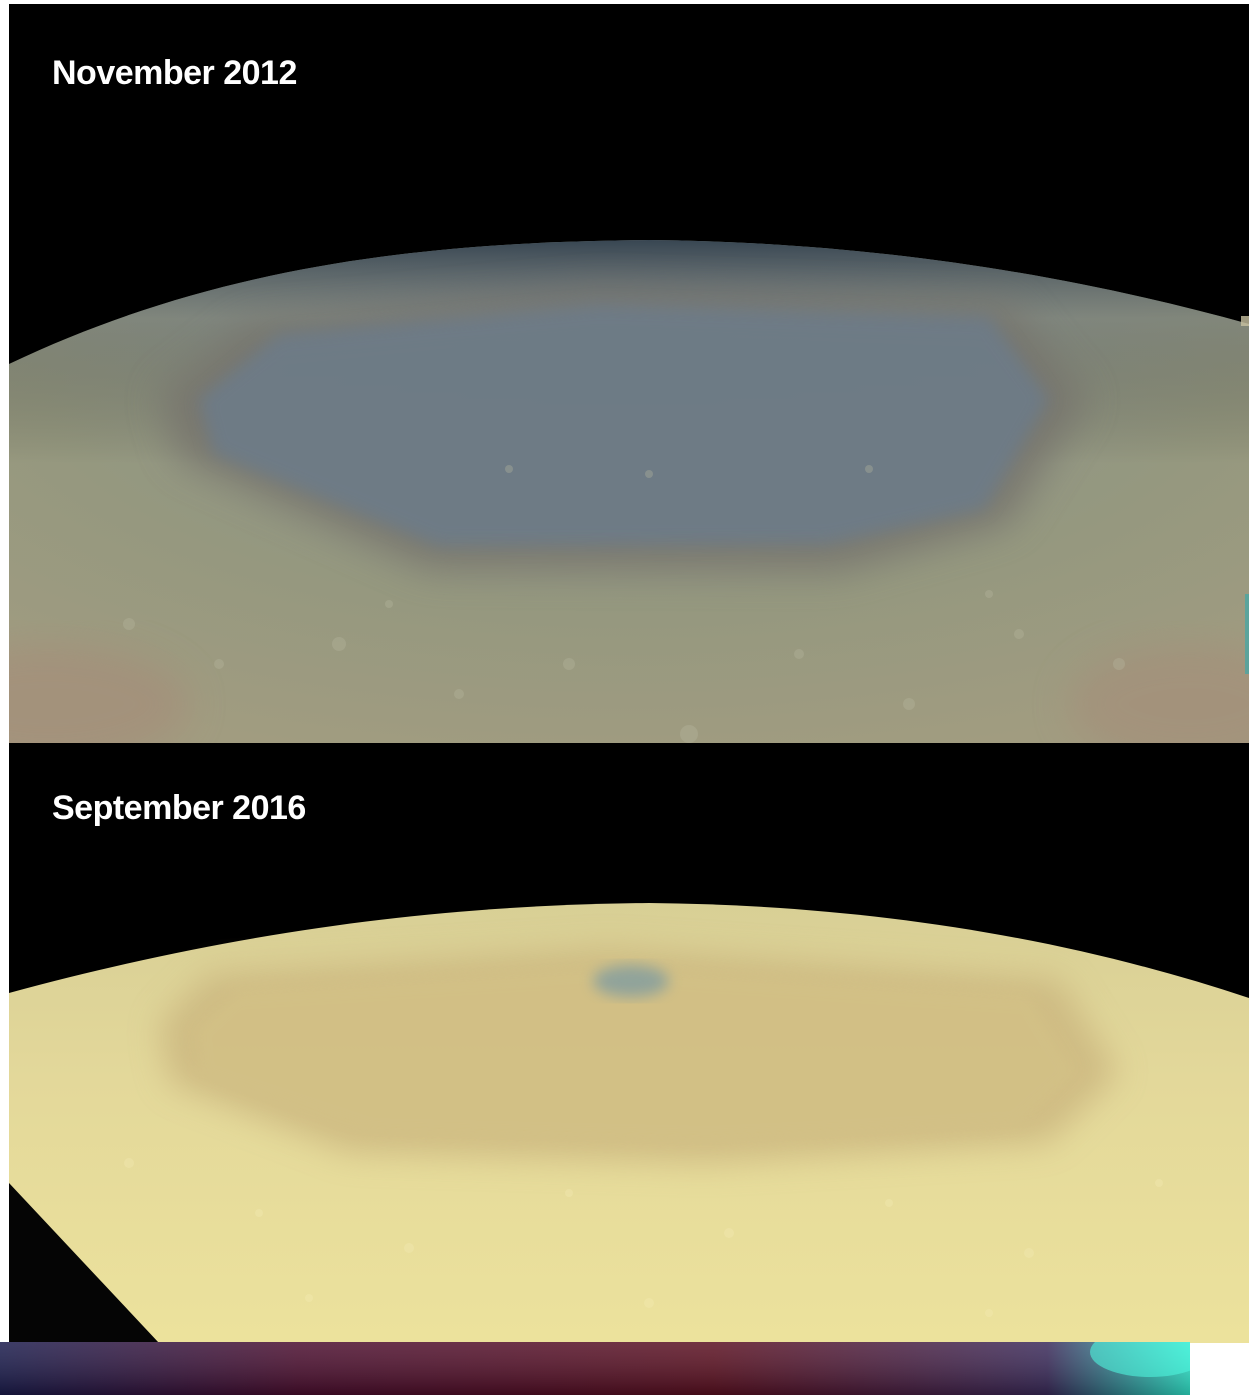 The image size is (1251, 1395). I want to click on cropped-colorful-image, so click(595, 1368).